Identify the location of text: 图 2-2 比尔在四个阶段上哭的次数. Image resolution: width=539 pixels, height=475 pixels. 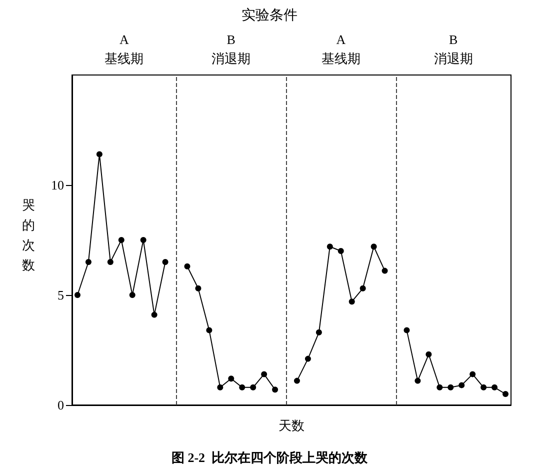
(270, 457).